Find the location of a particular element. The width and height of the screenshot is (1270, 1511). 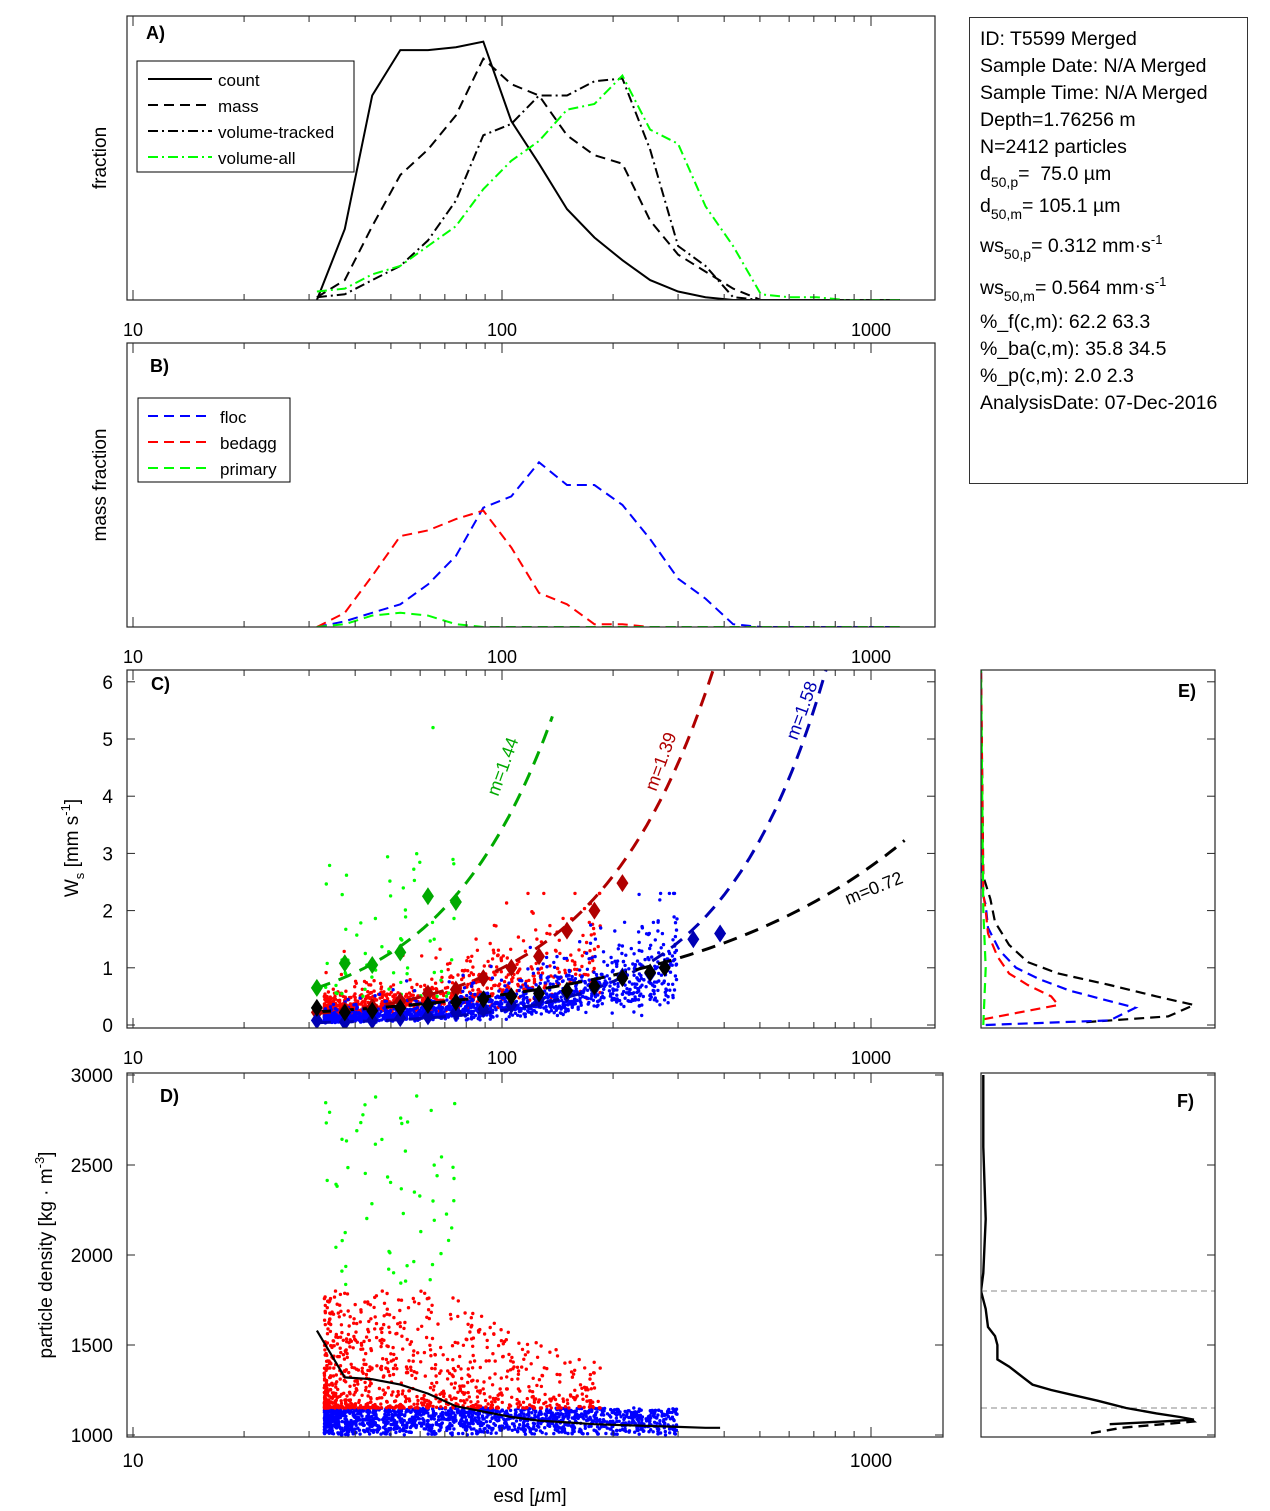

bin-mean-diamond-bedagg is located at coordinates (566, 930).